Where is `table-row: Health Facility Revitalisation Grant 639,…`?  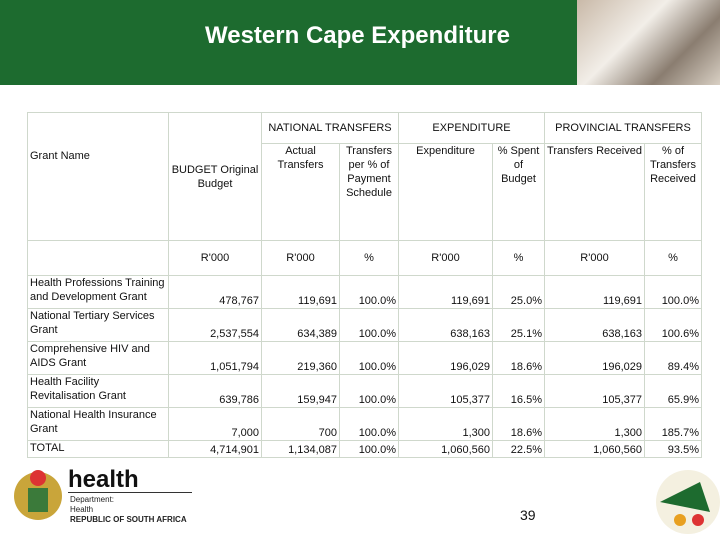 table-row: Health Facility Revitalisation Grant 639,… is located at coordinates (364, 391).